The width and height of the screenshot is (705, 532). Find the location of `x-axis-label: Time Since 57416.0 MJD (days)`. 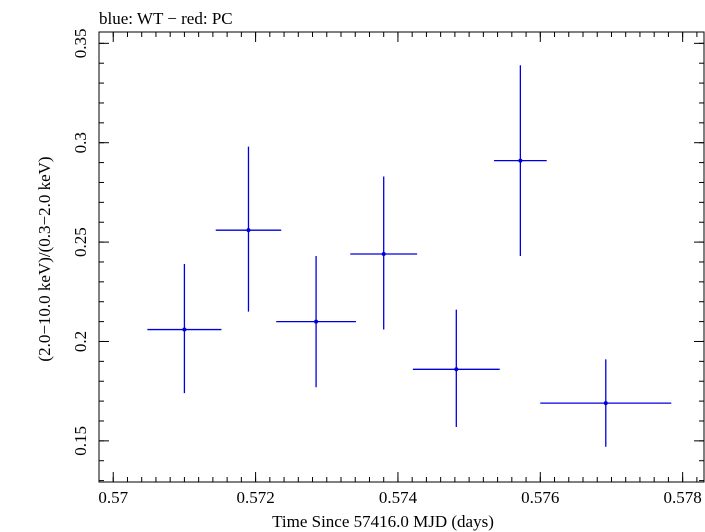

x-axis-label: Time Since 57416.0 MJD (days) is located at coordinates (383, 521).